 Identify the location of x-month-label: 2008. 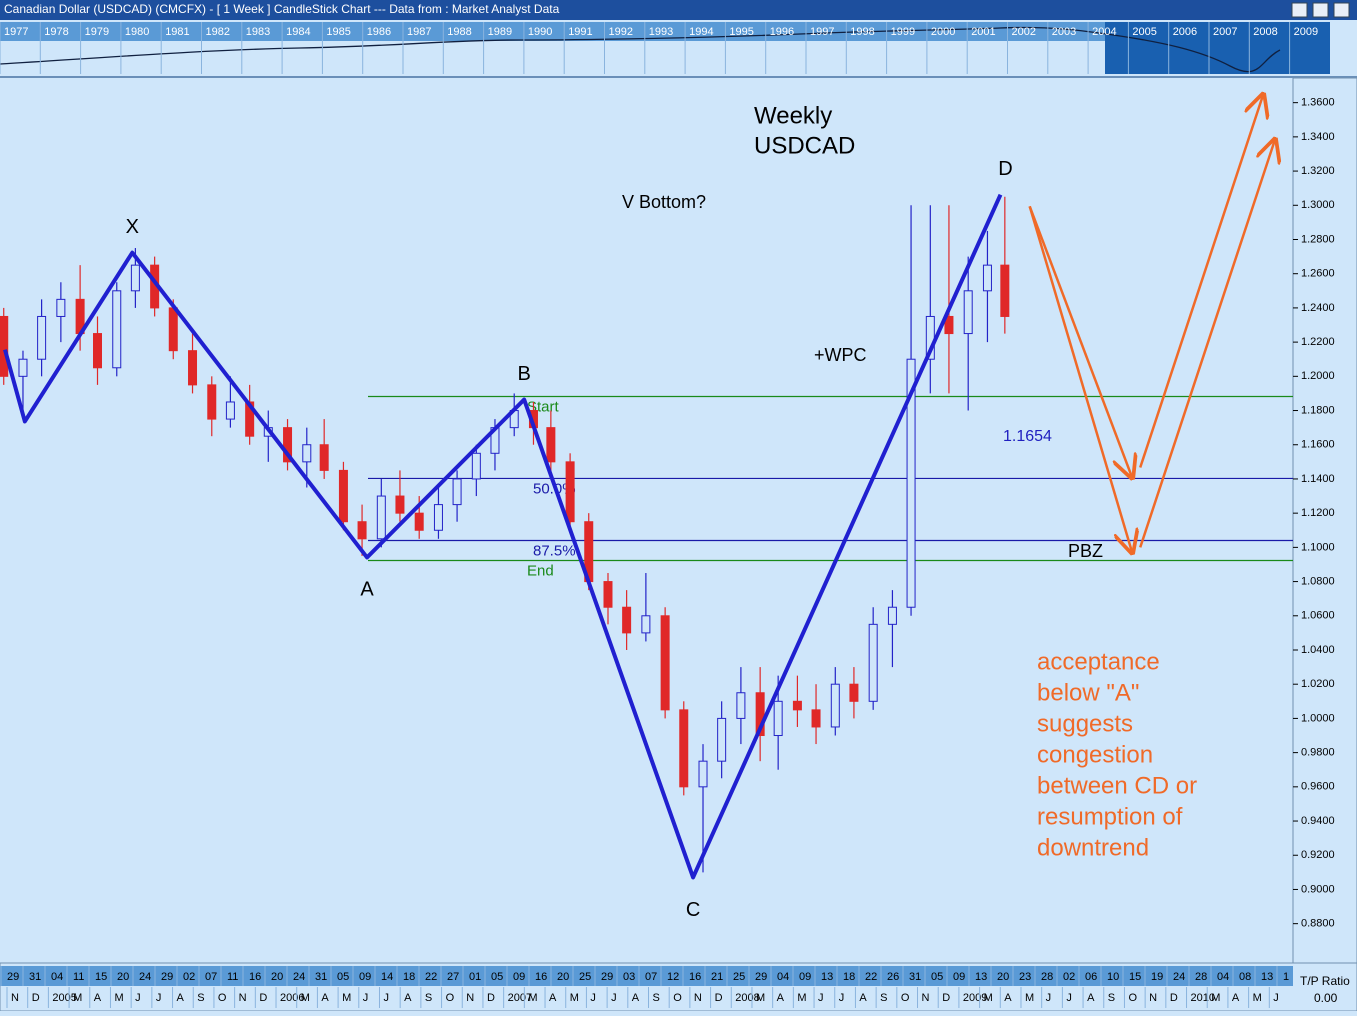
(747, 998).